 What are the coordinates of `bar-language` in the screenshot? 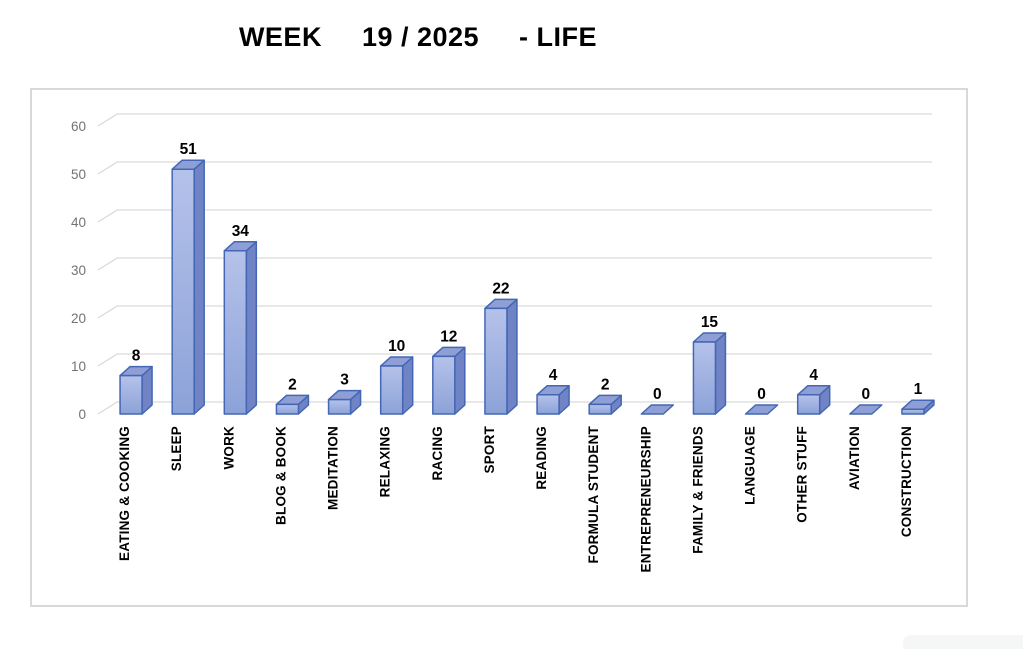 It's located at (761, 409).